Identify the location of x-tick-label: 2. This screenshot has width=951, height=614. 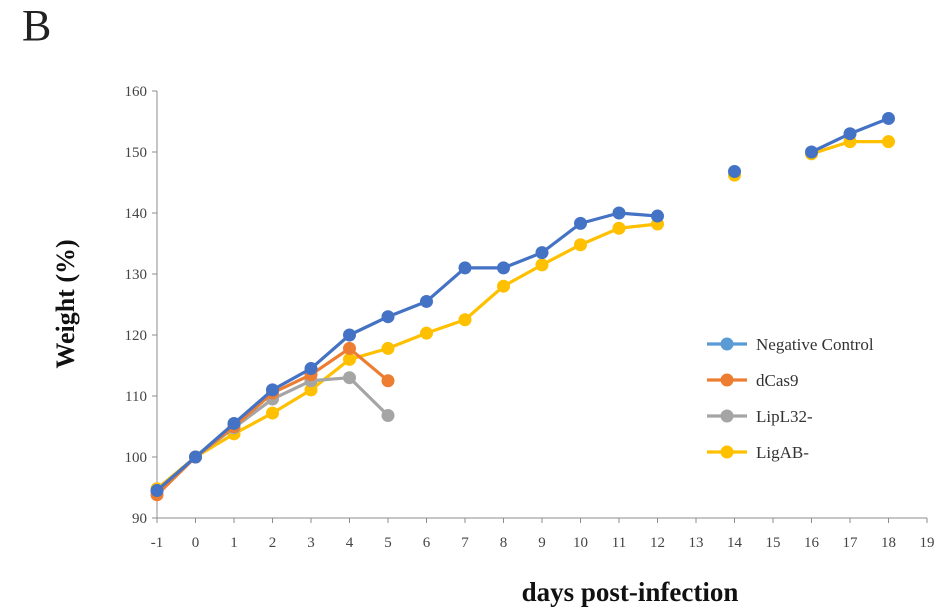
(273, 543).